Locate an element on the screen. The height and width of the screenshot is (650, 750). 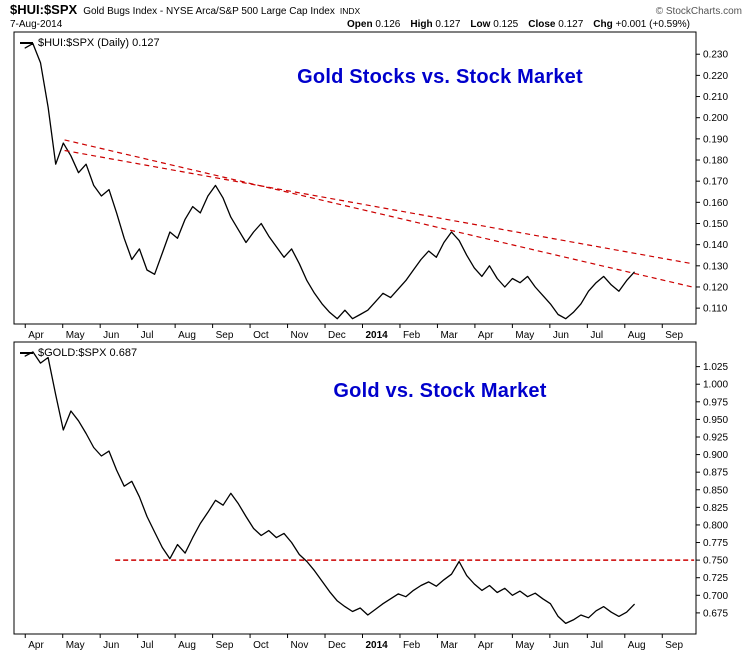
quote-low: Low 0.125 is located at coordinates (494, 25).